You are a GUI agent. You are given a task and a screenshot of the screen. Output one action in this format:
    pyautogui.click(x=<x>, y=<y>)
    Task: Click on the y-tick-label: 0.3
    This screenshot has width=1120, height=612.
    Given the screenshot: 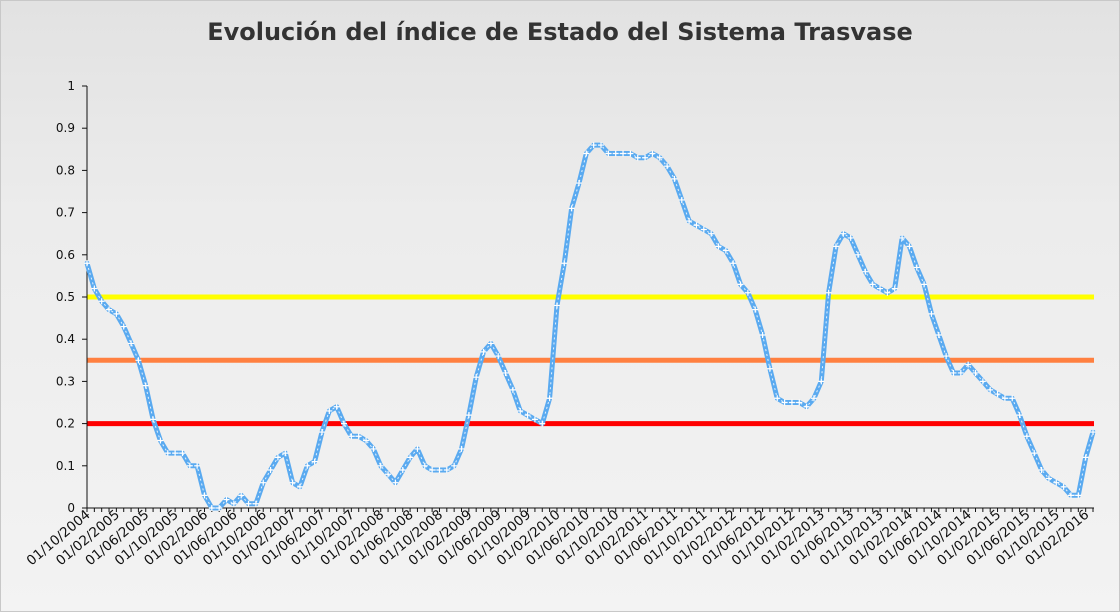 What is the action you would take?
    pyautogui.click(x=65, y=381)
    